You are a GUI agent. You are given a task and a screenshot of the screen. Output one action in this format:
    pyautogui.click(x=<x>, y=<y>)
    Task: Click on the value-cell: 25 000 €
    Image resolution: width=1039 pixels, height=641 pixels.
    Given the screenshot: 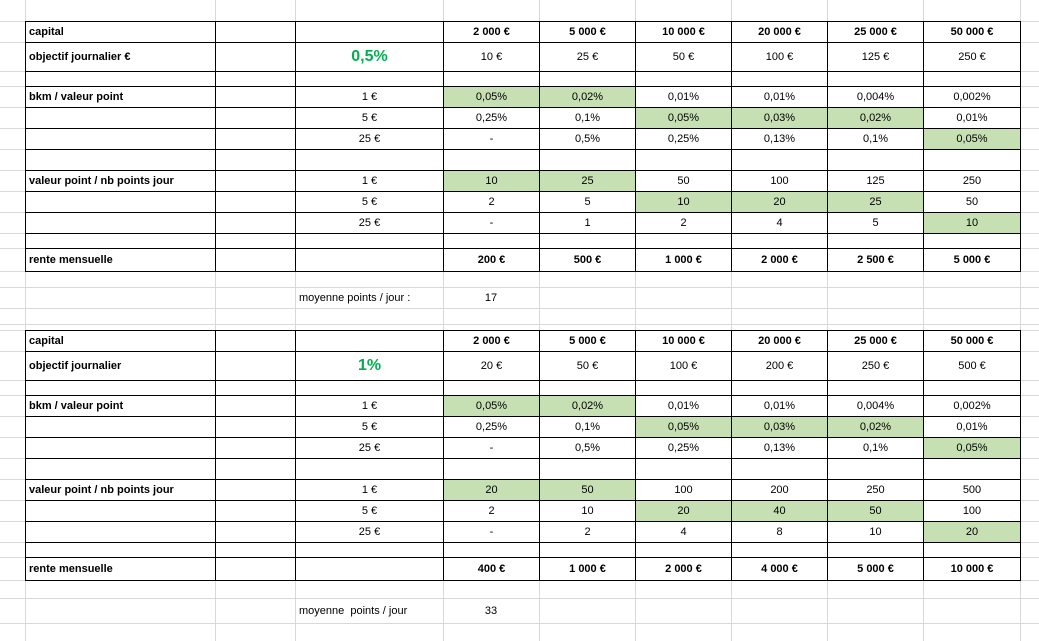 What is the action you would take?
    pyautogui.click(x=876, y=32)
    